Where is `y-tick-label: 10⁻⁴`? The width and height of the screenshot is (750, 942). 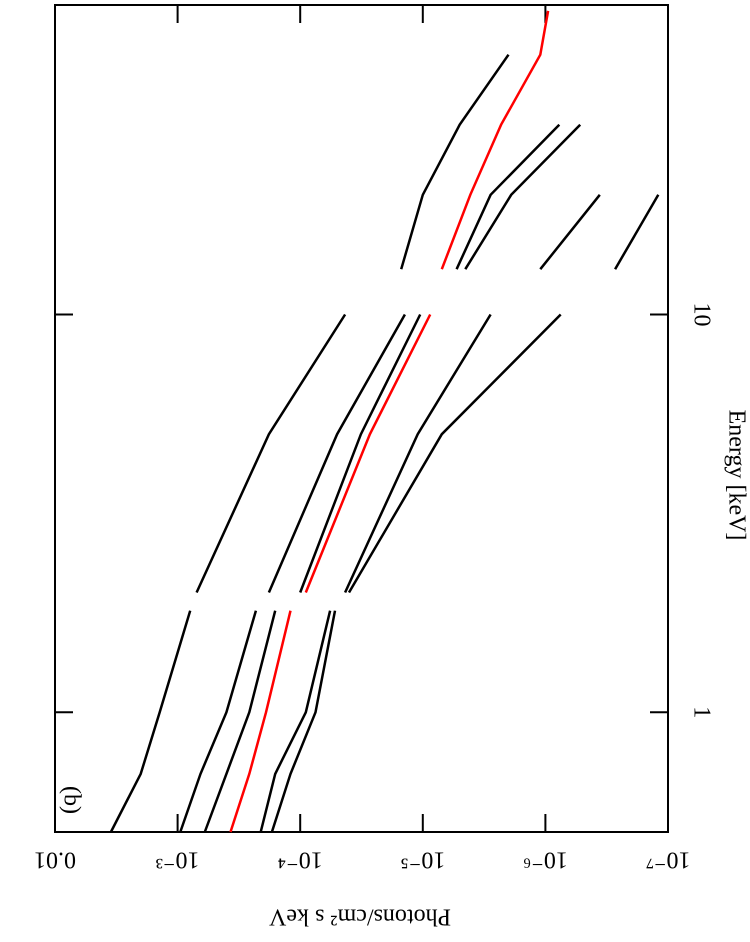 y-tick-label: 10⁻⁴ is located at coordinates (300, 859).